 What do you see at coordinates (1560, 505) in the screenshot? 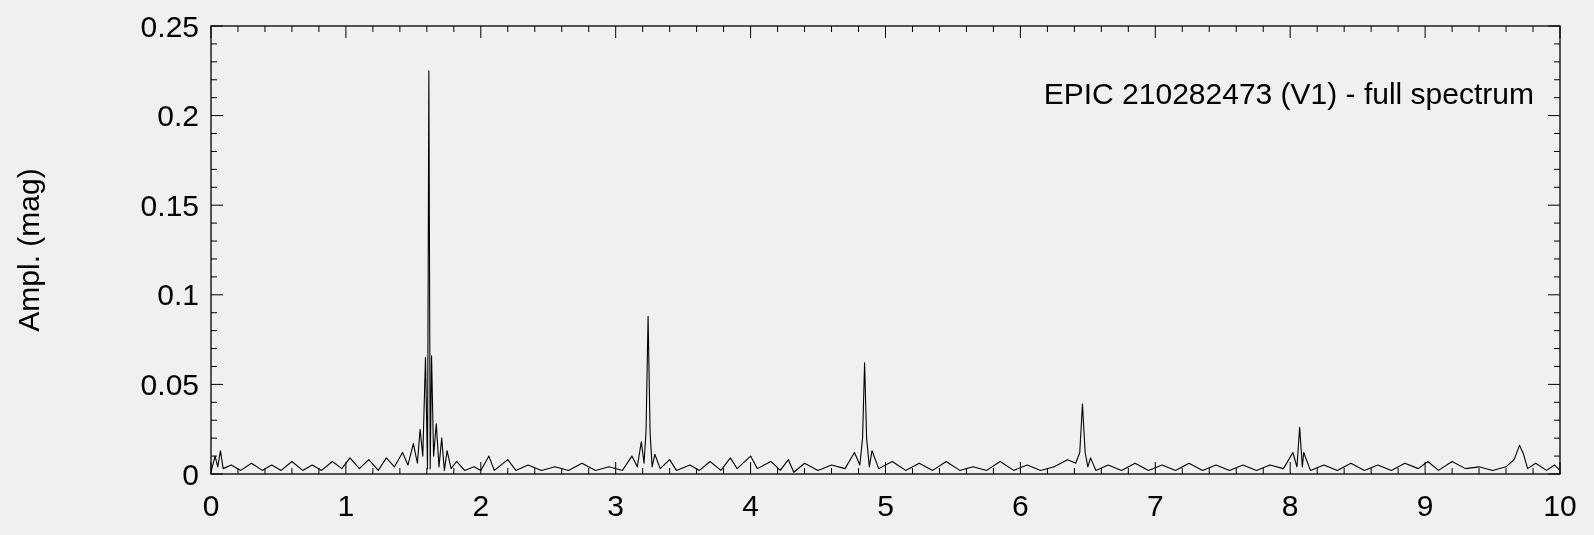
I see `x-tick-label: 10` at bounding box center [1560, 505].